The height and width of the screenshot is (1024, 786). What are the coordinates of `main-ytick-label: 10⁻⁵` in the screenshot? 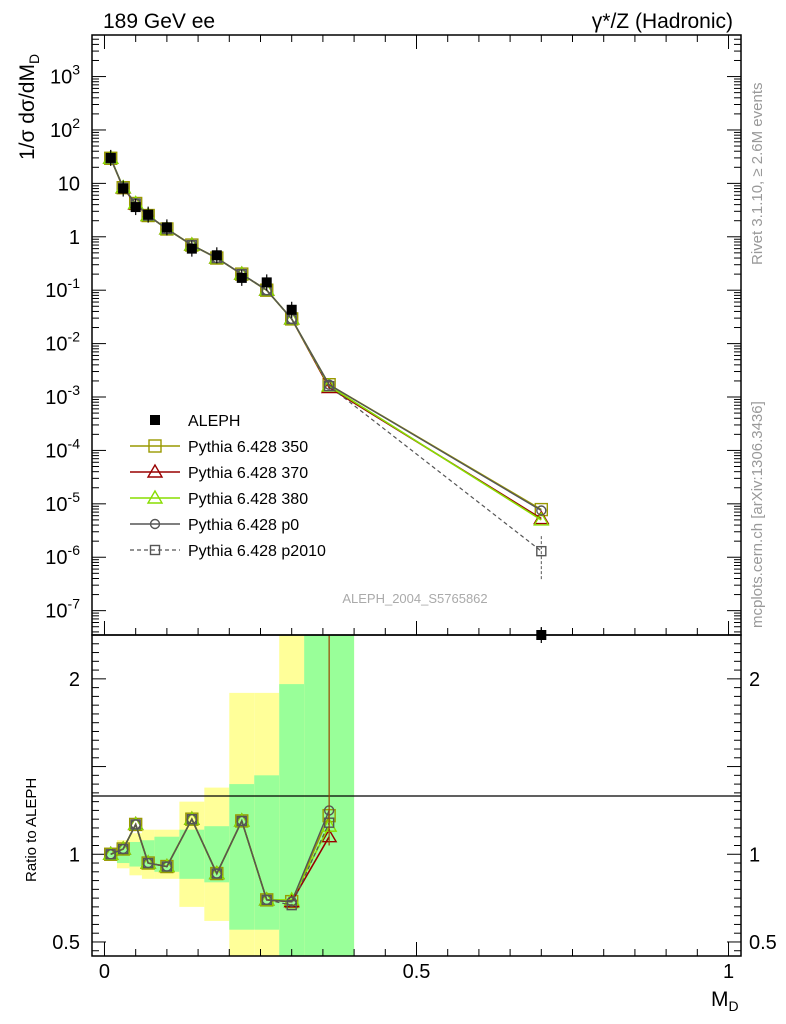 It's located at (62, 502).